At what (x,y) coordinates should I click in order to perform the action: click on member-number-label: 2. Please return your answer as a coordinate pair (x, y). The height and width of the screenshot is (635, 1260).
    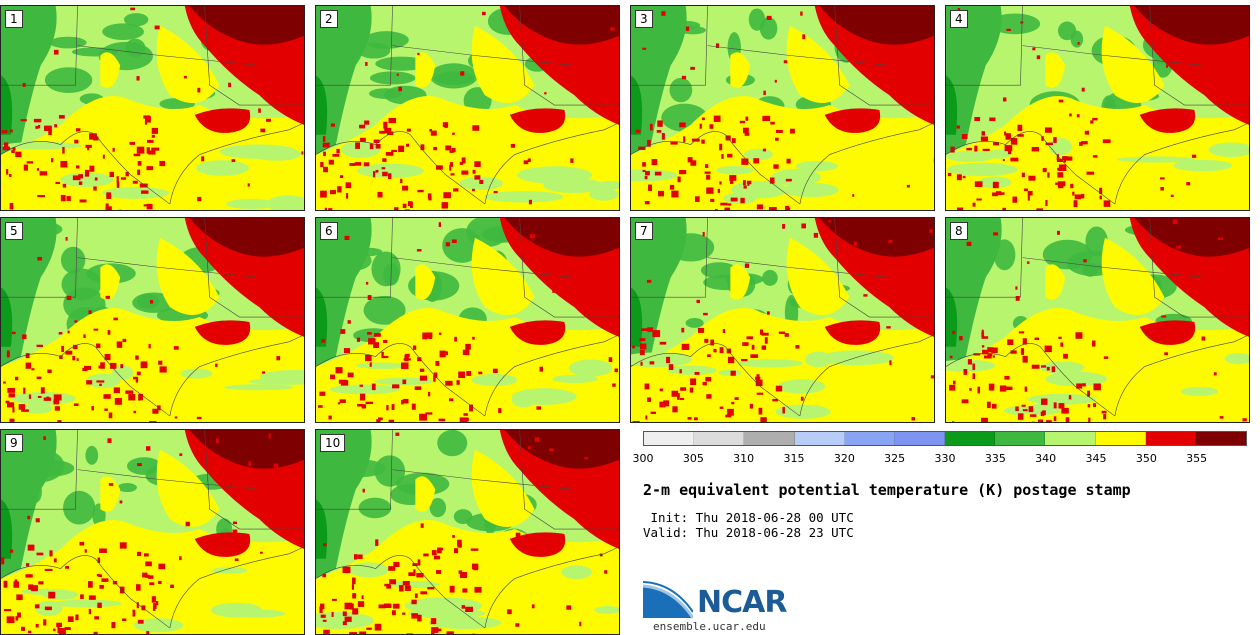
    Looking at the image, I should click on (329, 19).